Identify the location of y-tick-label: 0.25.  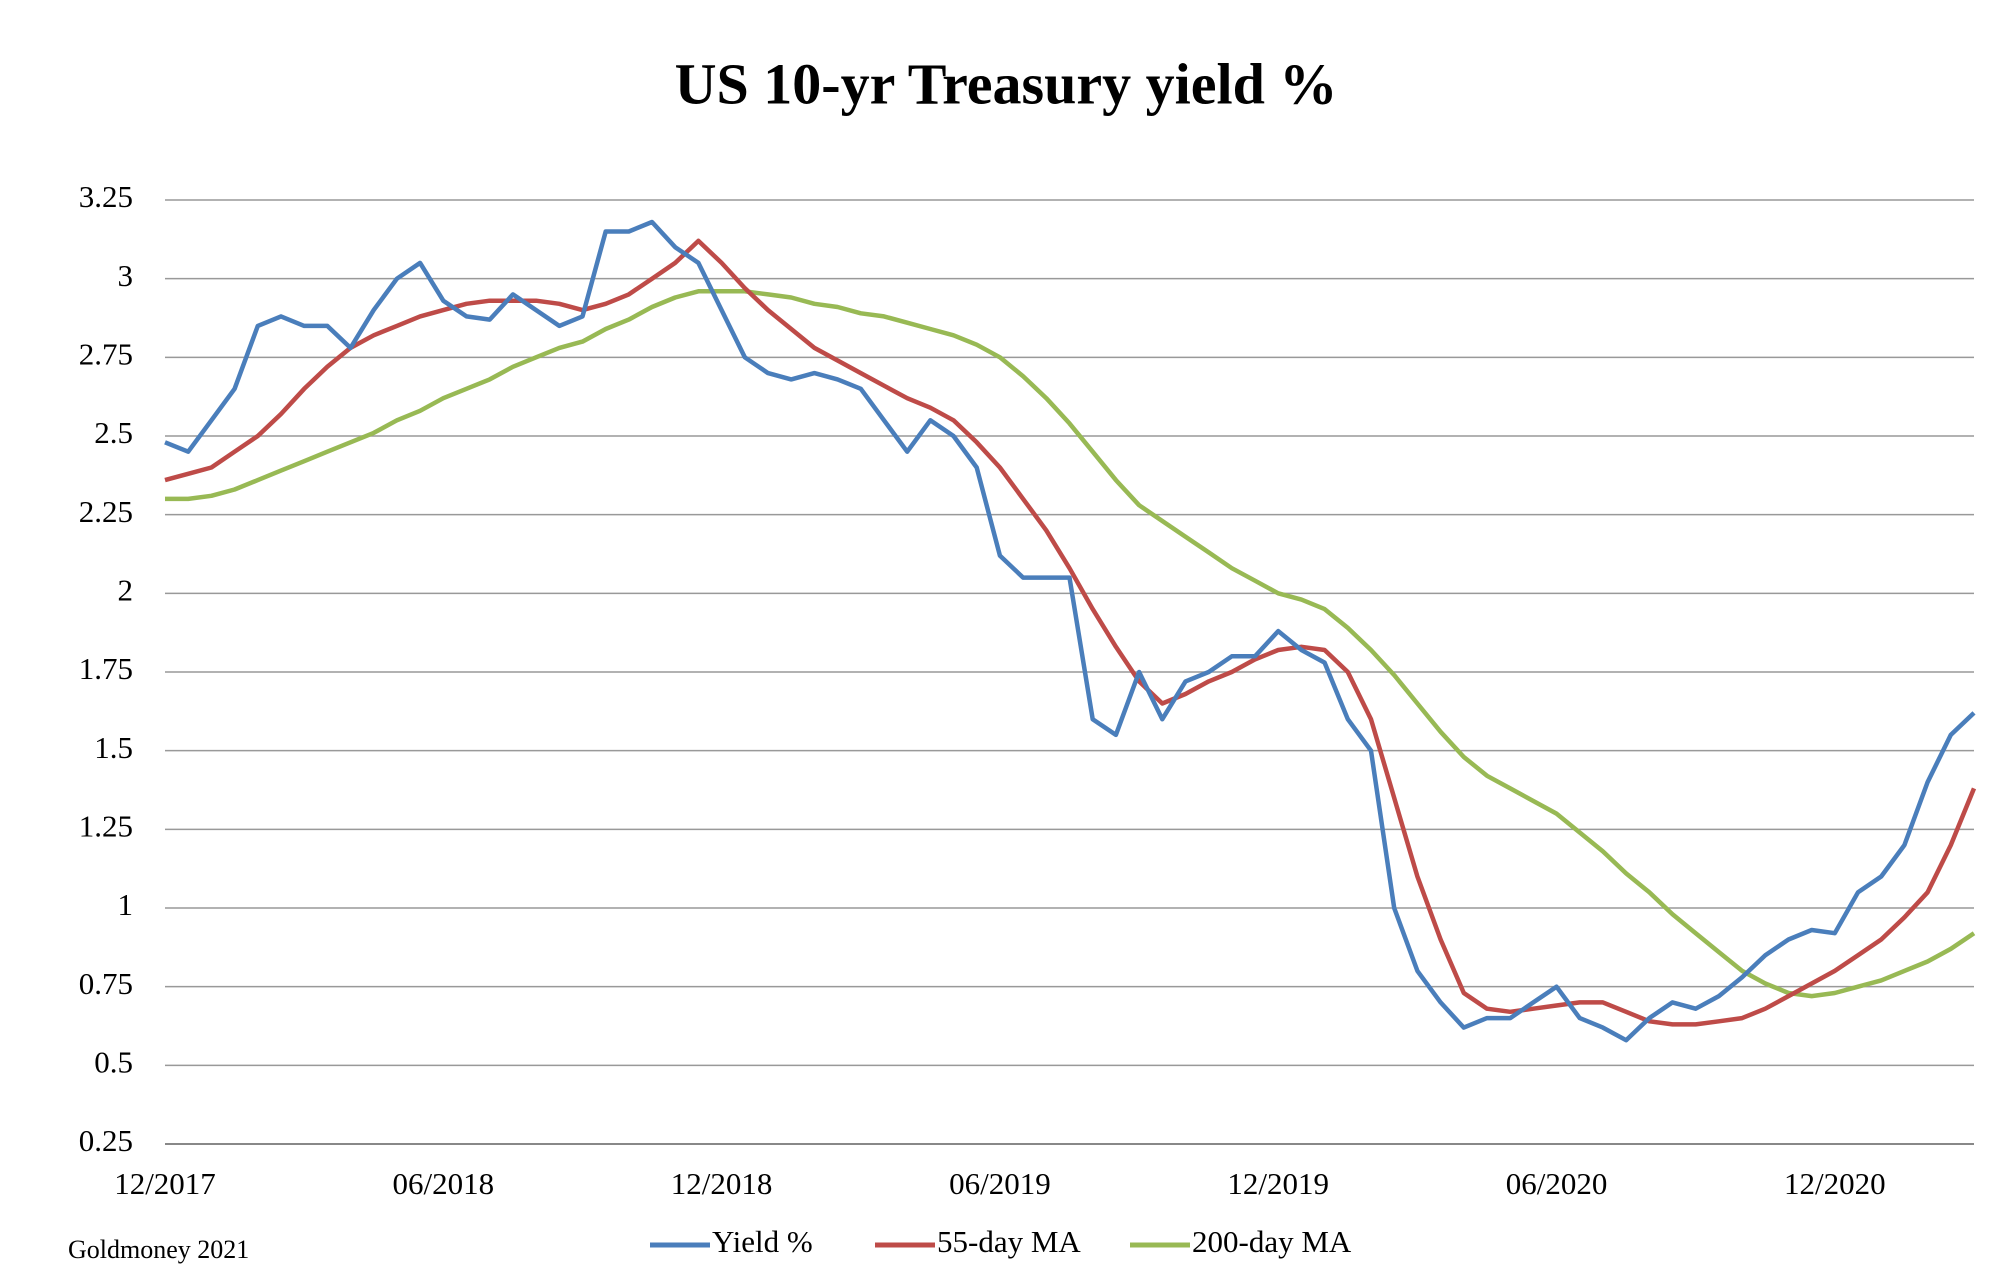
(106, 1140).